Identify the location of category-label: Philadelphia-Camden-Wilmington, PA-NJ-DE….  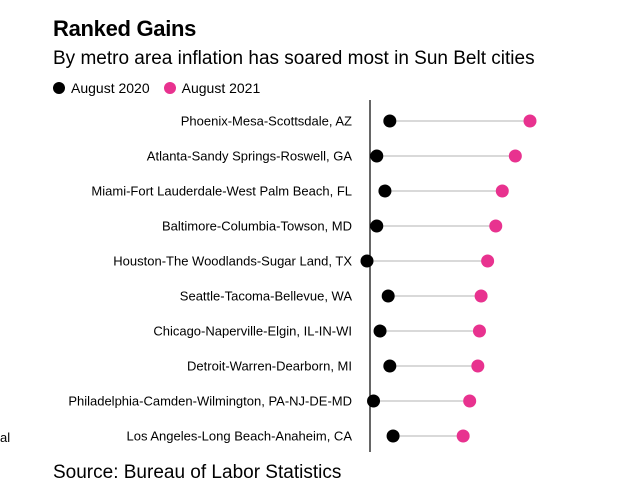
(210, 401).